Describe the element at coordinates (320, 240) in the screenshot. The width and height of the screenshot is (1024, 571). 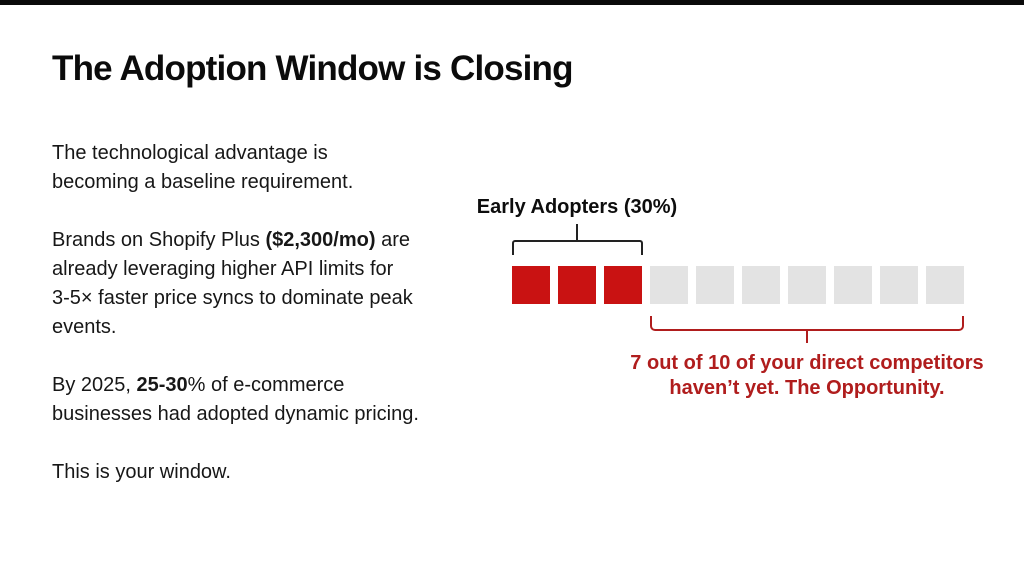
I see `price-highlight: ($2,300/mo)` at that location.